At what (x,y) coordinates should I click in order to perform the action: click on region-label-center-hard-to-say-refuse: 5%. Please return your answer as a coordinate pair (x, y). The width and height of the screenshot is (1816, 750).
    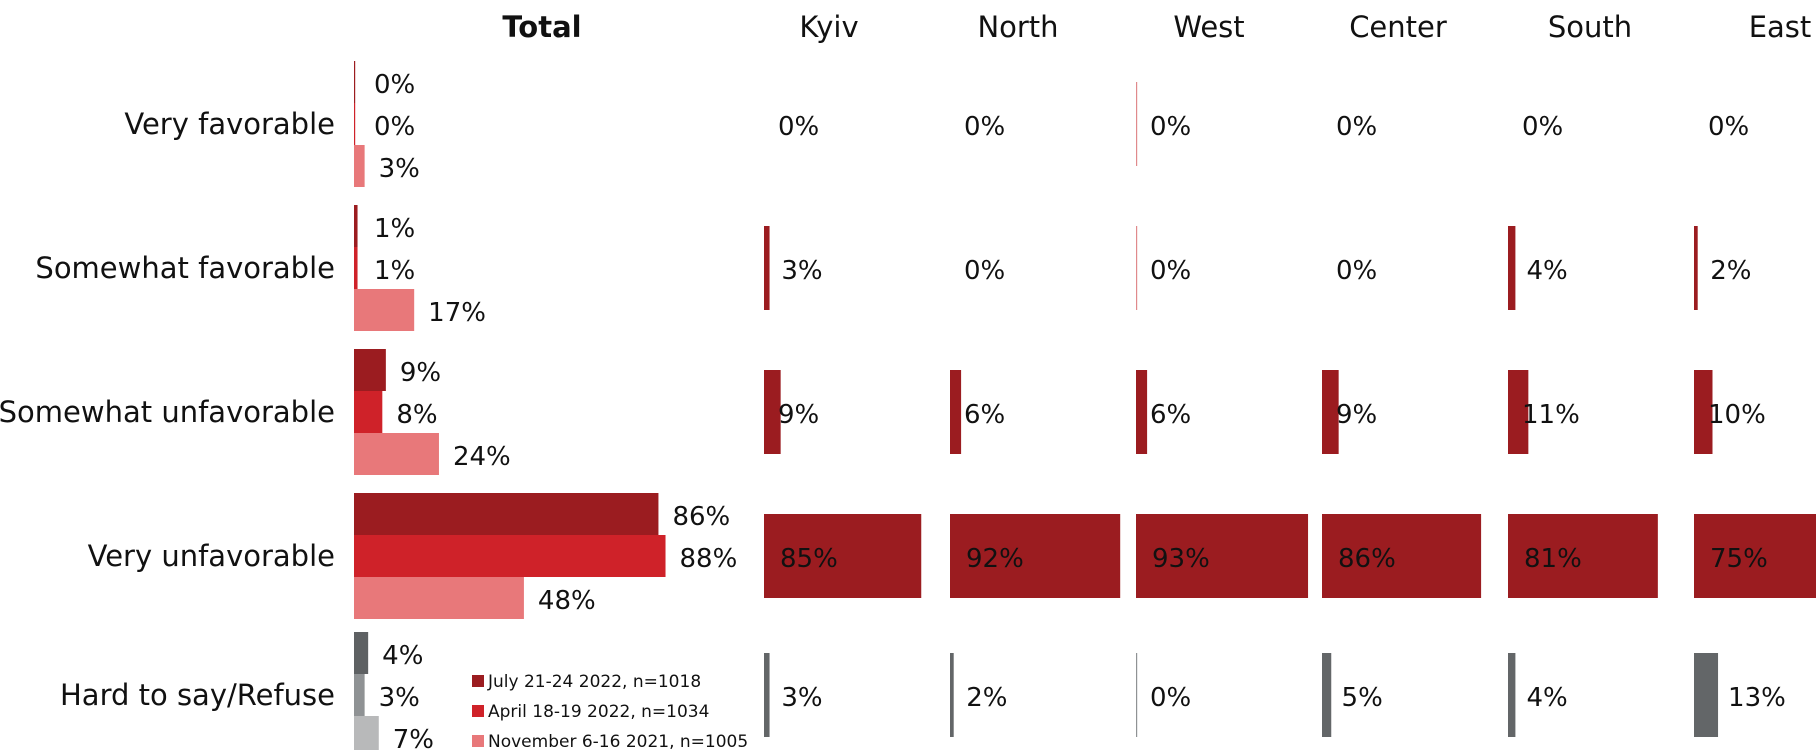
    Looking at the image, I should click on (1362, 698).